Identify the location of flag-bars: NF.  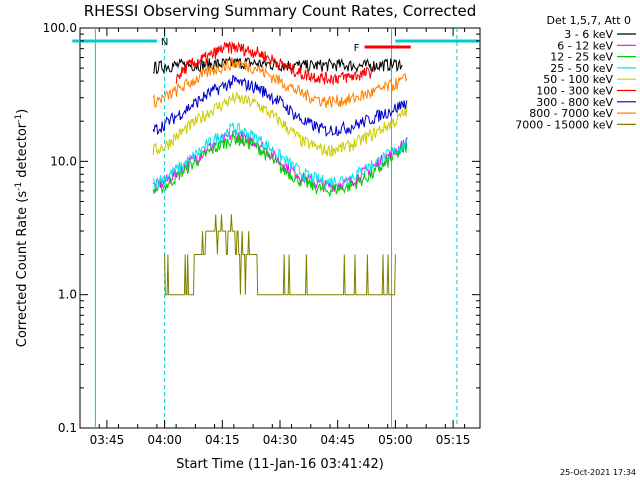
(276, 45).